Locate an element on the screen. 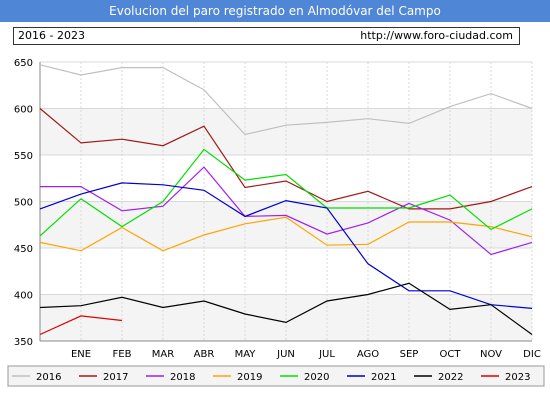 The image size is (550, 400). info-bar: 2016 - 2023 http://www.foro-ciudad.com is located at coordinates (266, 36).